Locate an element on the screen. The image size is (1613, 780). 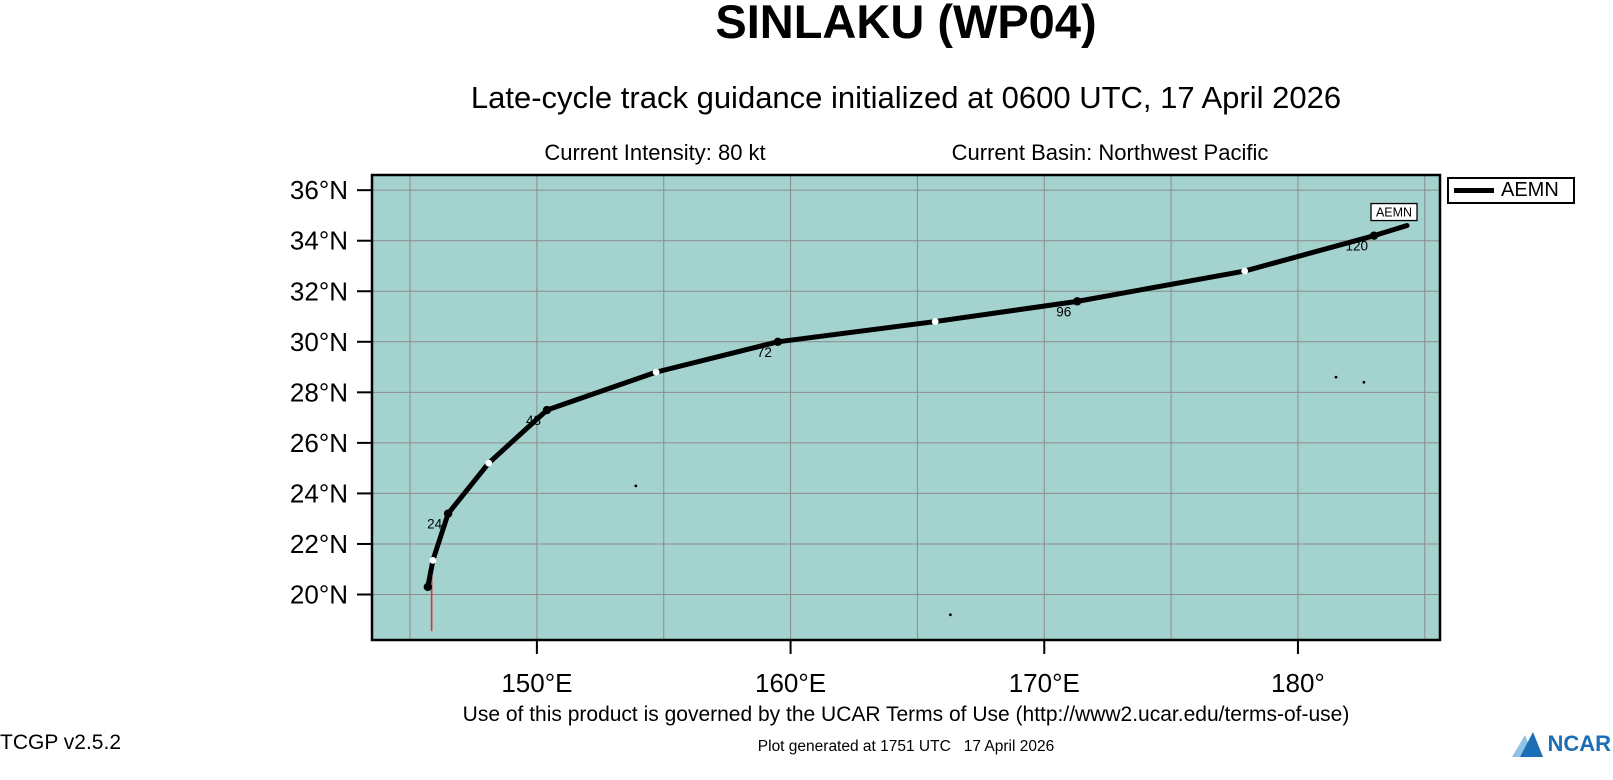
y-tick-label: 22°N is located at coordinates (319, 544).